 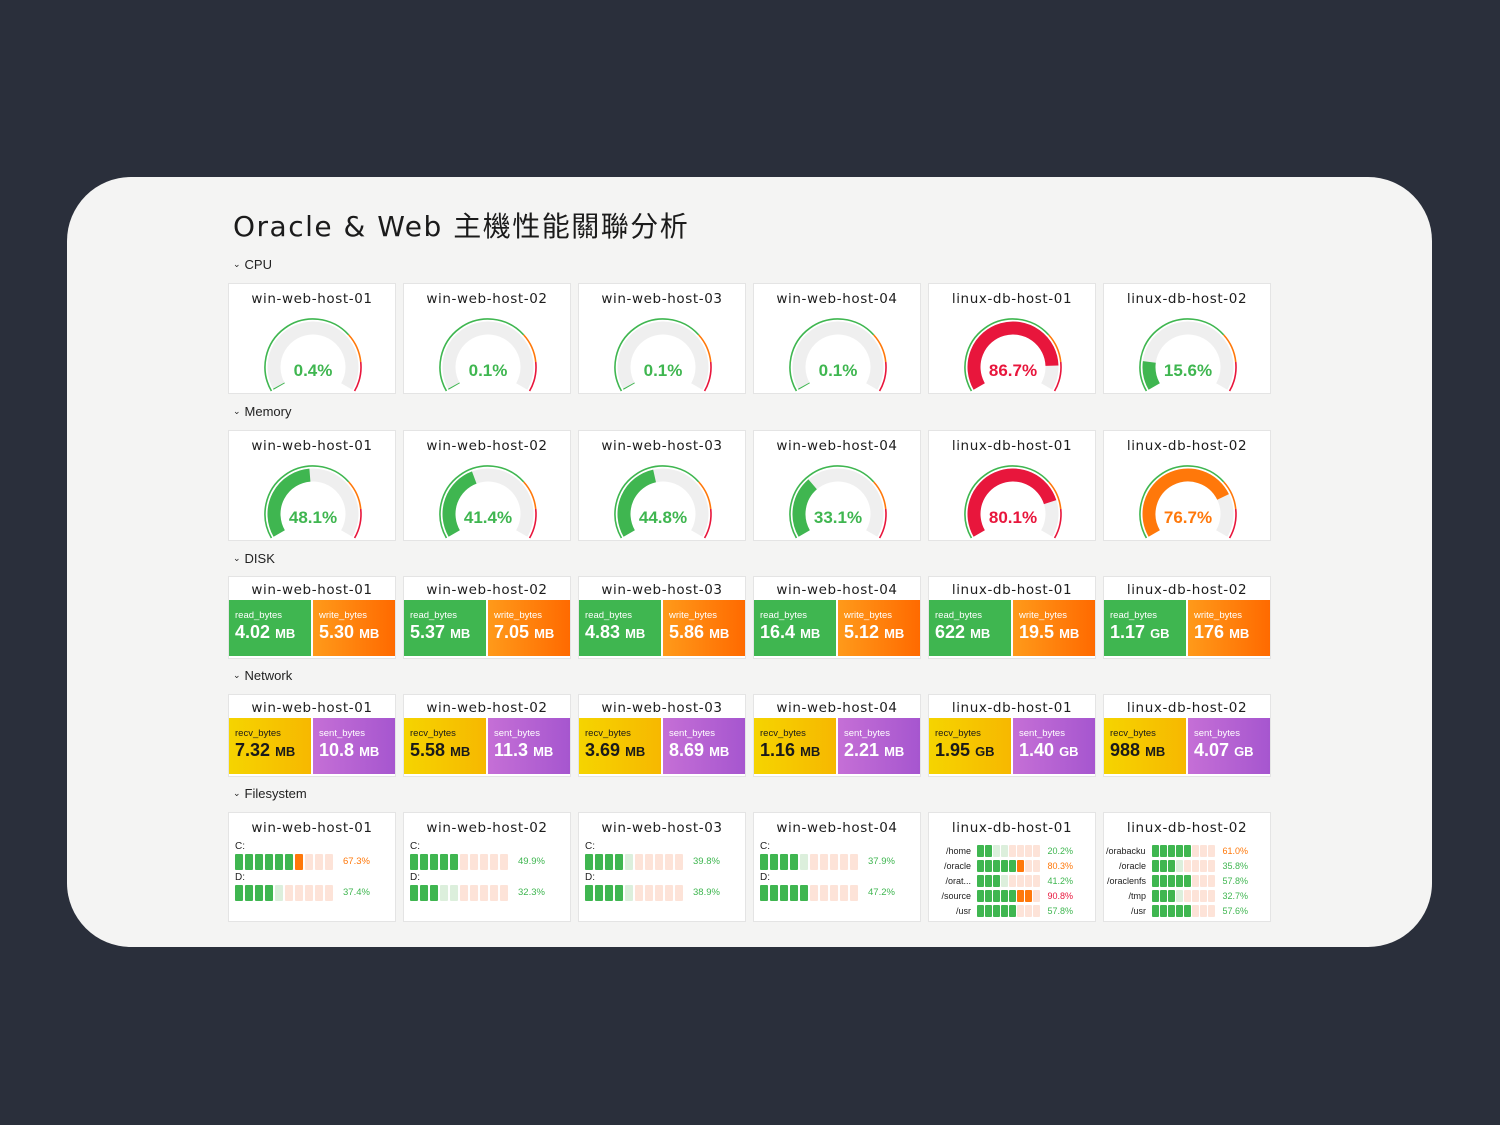 What do you see at coordinates (312, 446) in the screenshot?
I see `panel-title: win-web-host-01` at bounding box center [312, 446].